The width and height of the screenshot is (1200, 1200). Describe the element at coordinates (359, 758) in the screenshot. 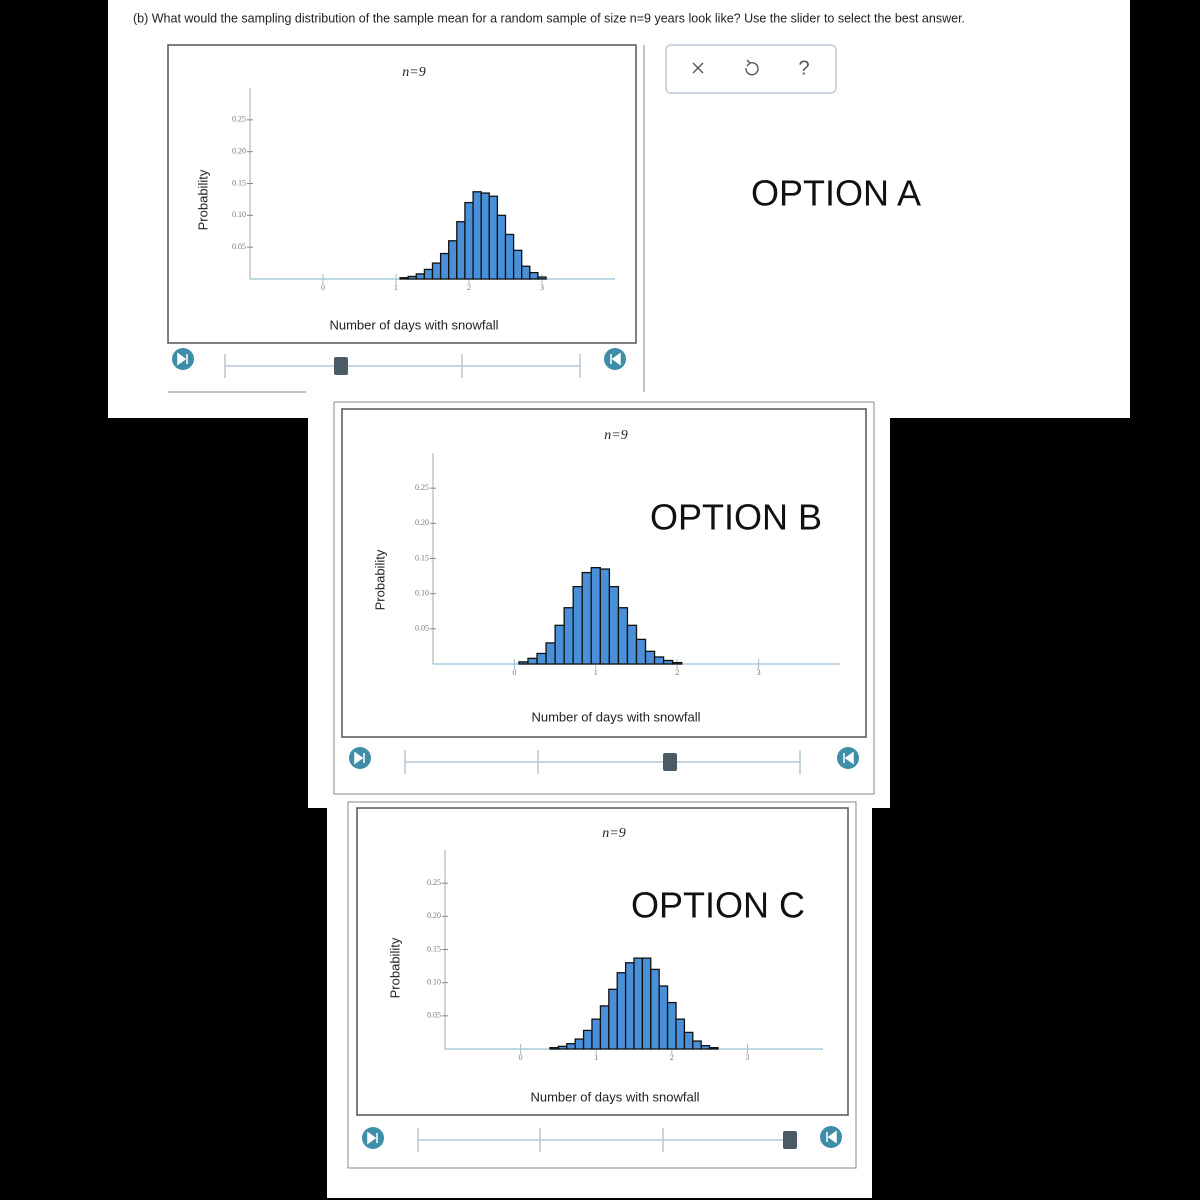

I see `play-icon` at that location.